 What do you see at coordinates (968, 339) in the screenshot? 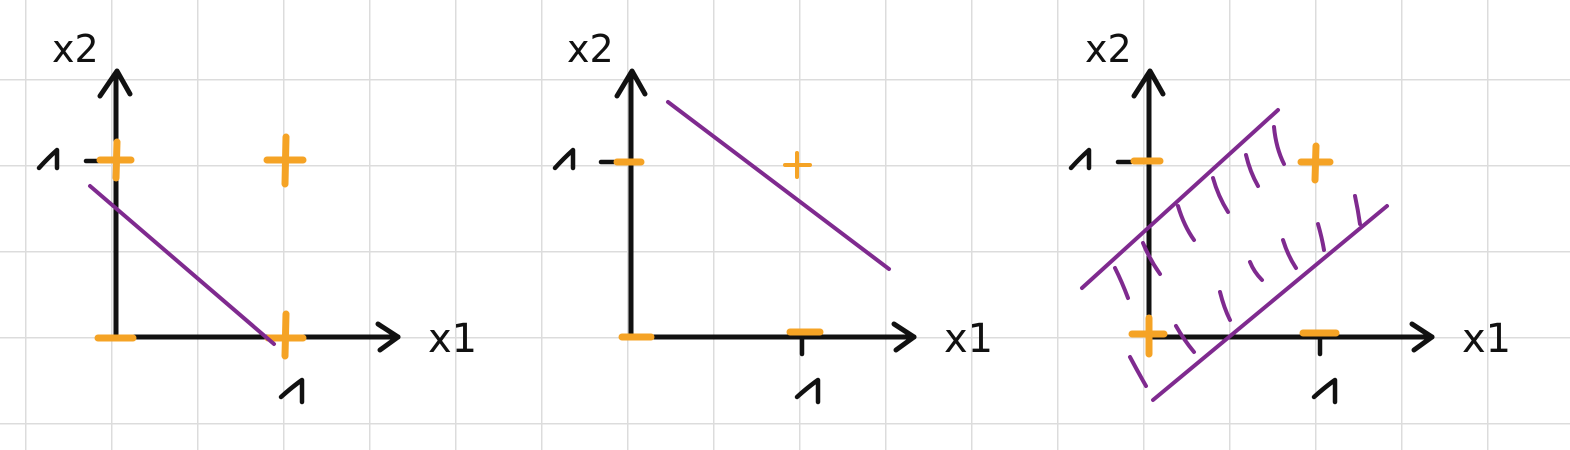
I see `panel-2-x-axis-label: x1` at bounding box center [968, 339].